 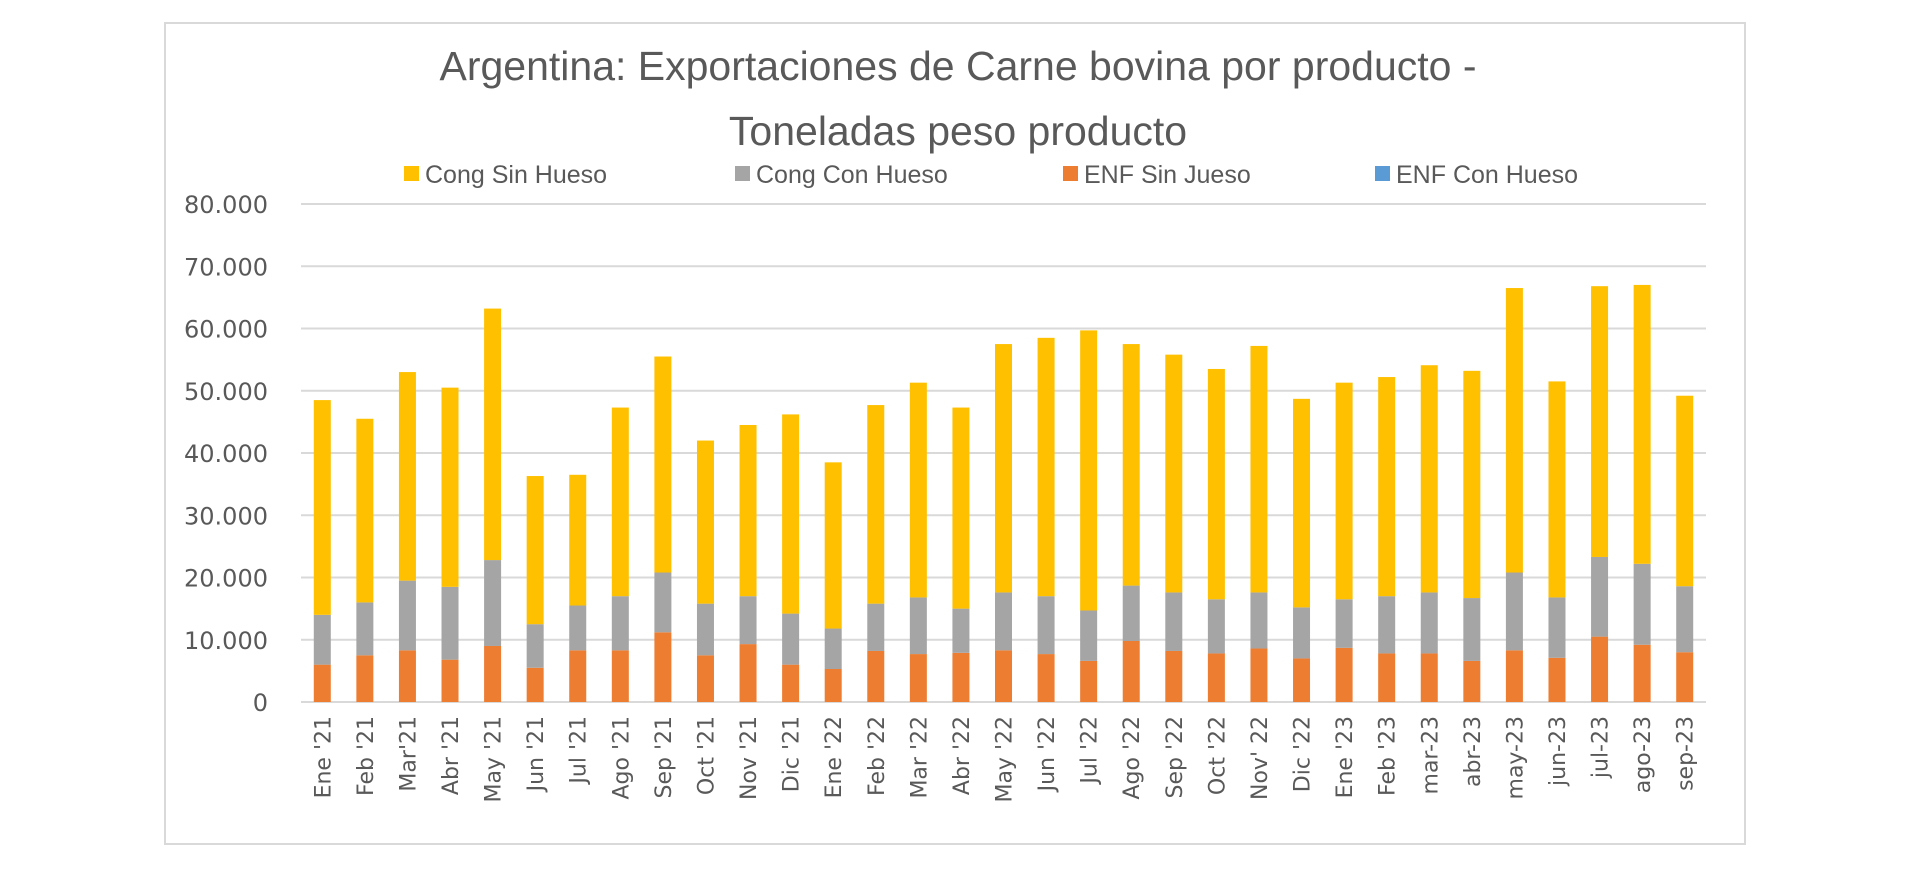 I want to click on x-tick-label: mar-23, so click(x=1430, y=755).